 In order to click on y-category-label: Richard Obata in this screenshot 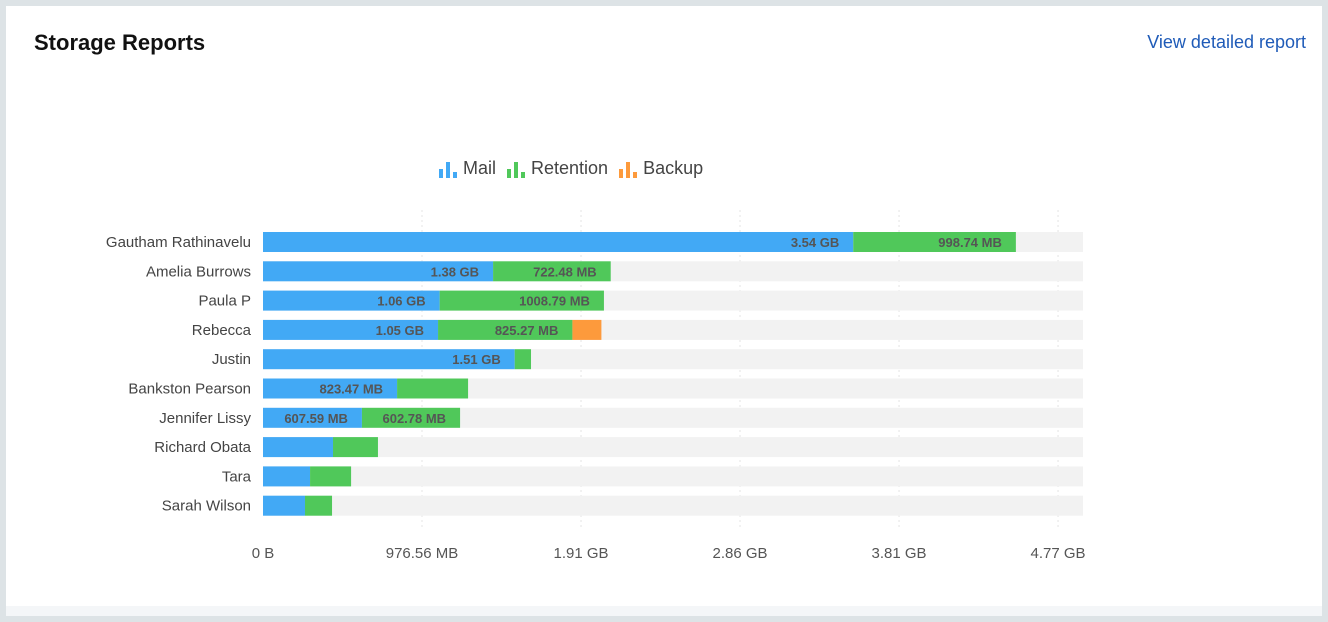, I will do `click(202, 447)`.